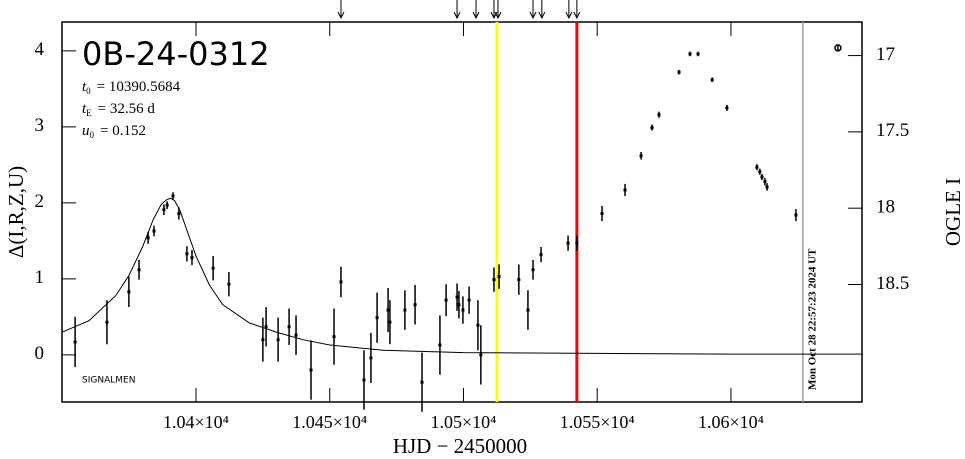 This screenshot has height=459, width=965. What do you see at coordinates (139, 87) in the screenshot?
I see `param-value: = 10390.5684` at bounding box center [139, 87].